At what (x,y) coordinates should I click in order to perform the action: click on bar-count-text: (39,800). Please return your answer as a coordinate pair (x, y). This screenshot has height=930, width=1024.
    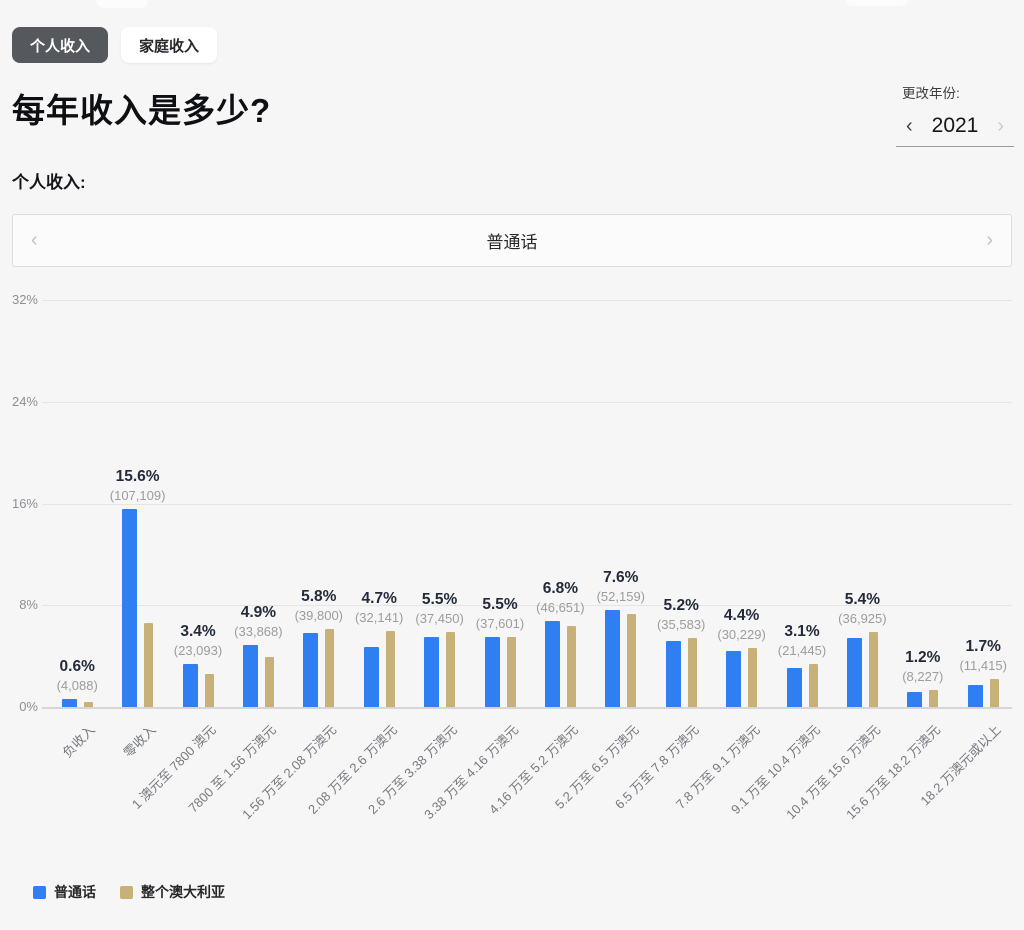
    Looking at the image, I should click on (318, 616).